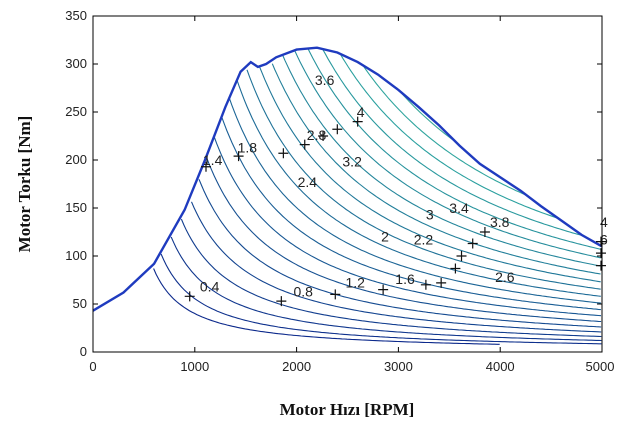 The image size is (632, 425). I want to click on contour-label: 1.6, so click(405, 279).